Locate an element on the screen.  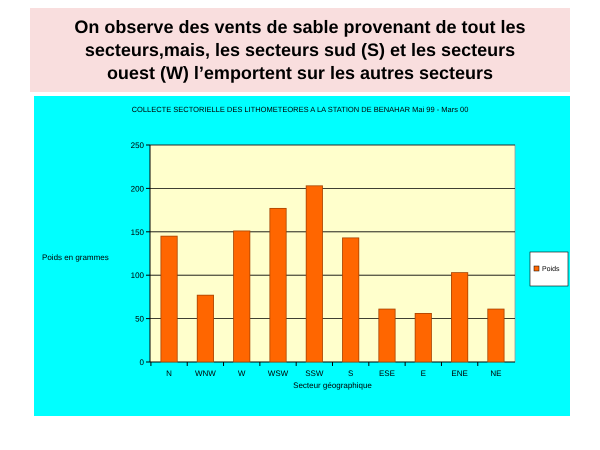
x-tick-label: E is located at coordinates (423, 373).